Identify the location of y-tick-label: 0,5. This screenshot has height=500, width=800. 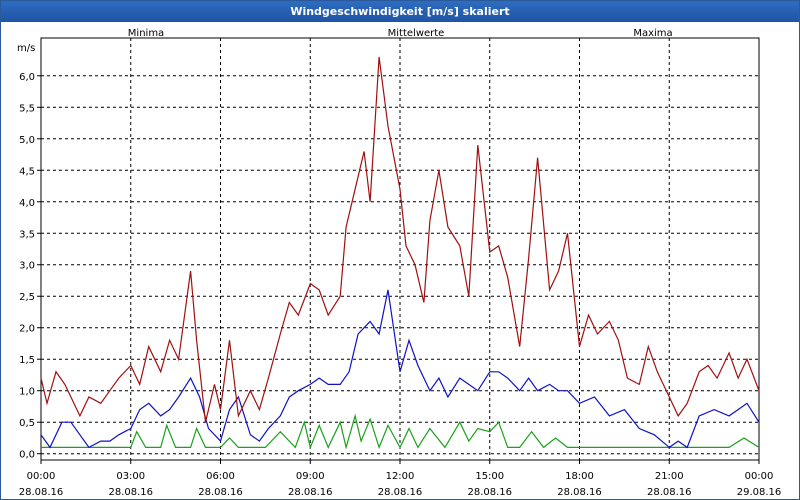
(27, 423).